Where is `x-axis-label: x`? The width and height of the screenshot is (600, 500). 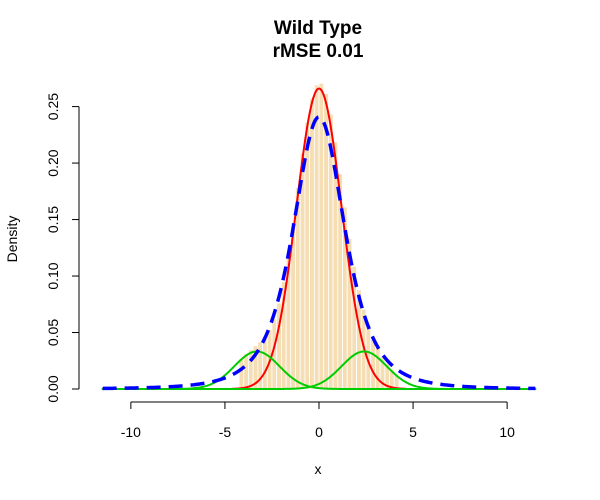 x-axis-label: x is located at coordinates (318, 469).